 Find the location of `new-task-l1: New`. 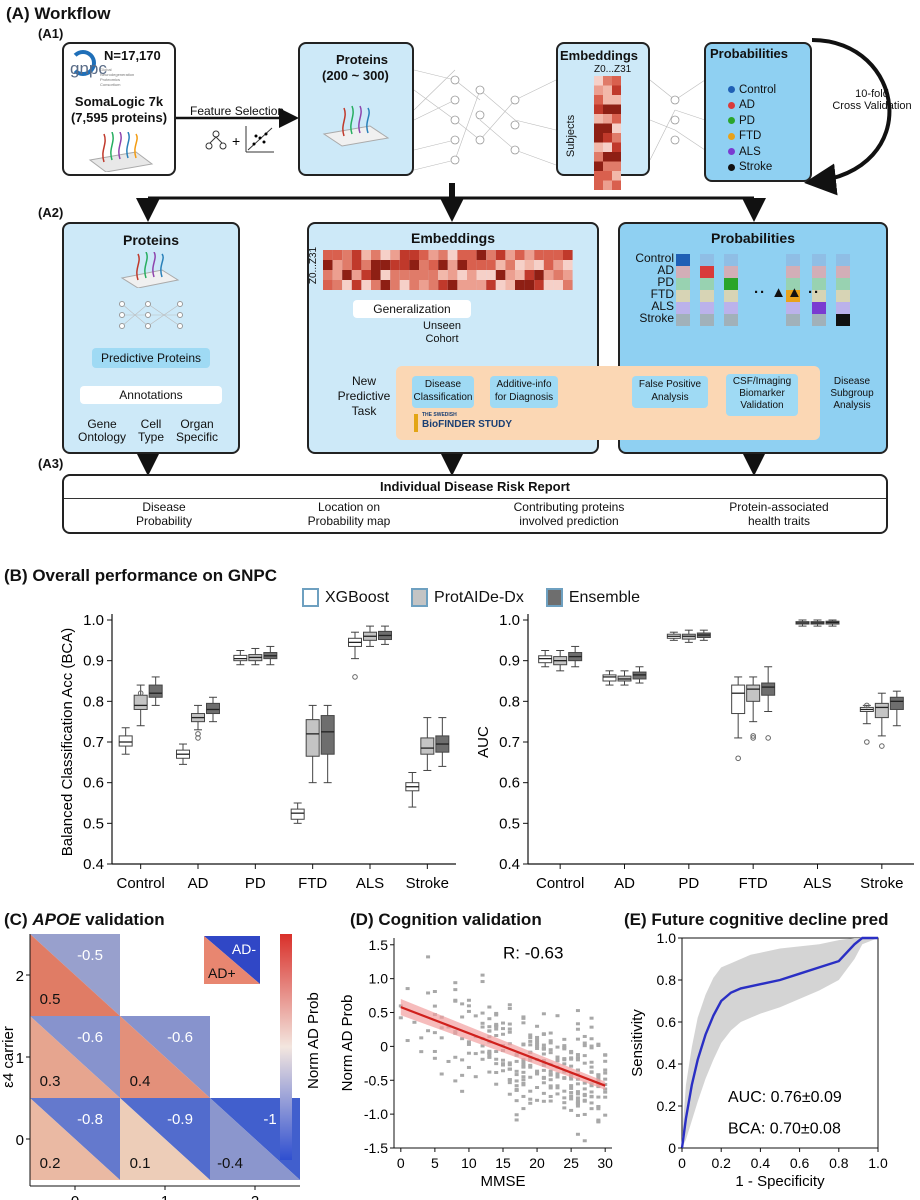

new-task-l1: New is located at coordinates (363, 381).